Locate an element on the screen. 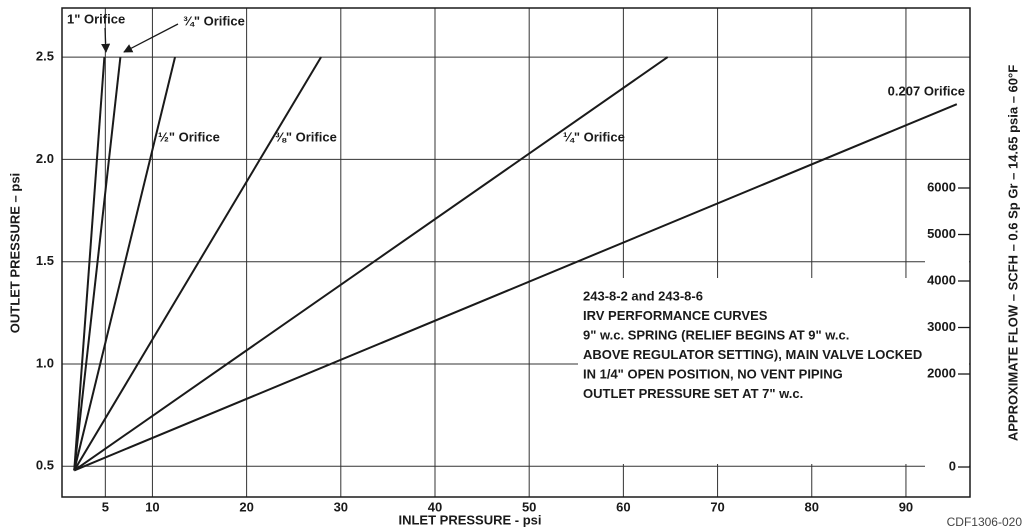  y-tick-label: 2.0 is located at coordinates (45, 158).